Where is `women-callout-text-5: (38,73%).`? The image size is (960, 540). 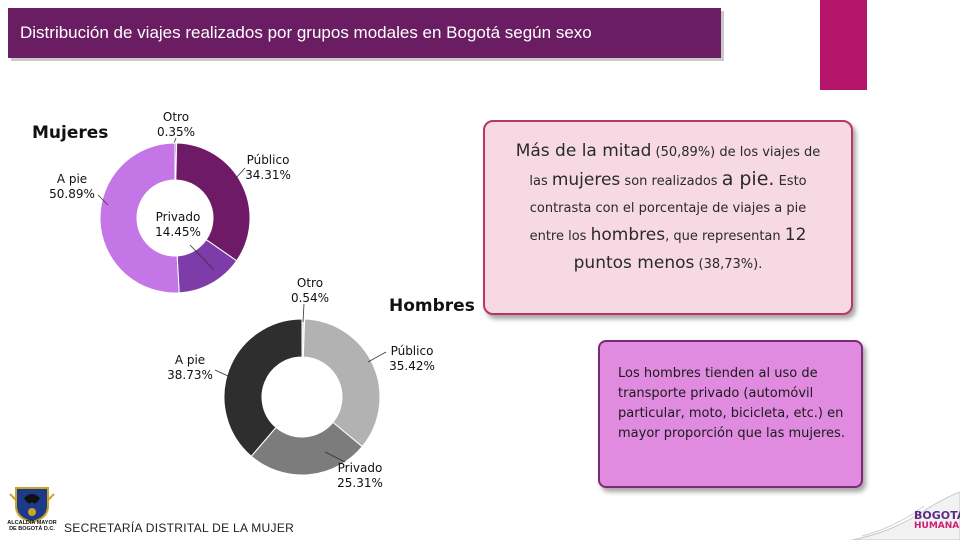
women-callout-text-5: (38,73%). is located at coordinates (728, 264).